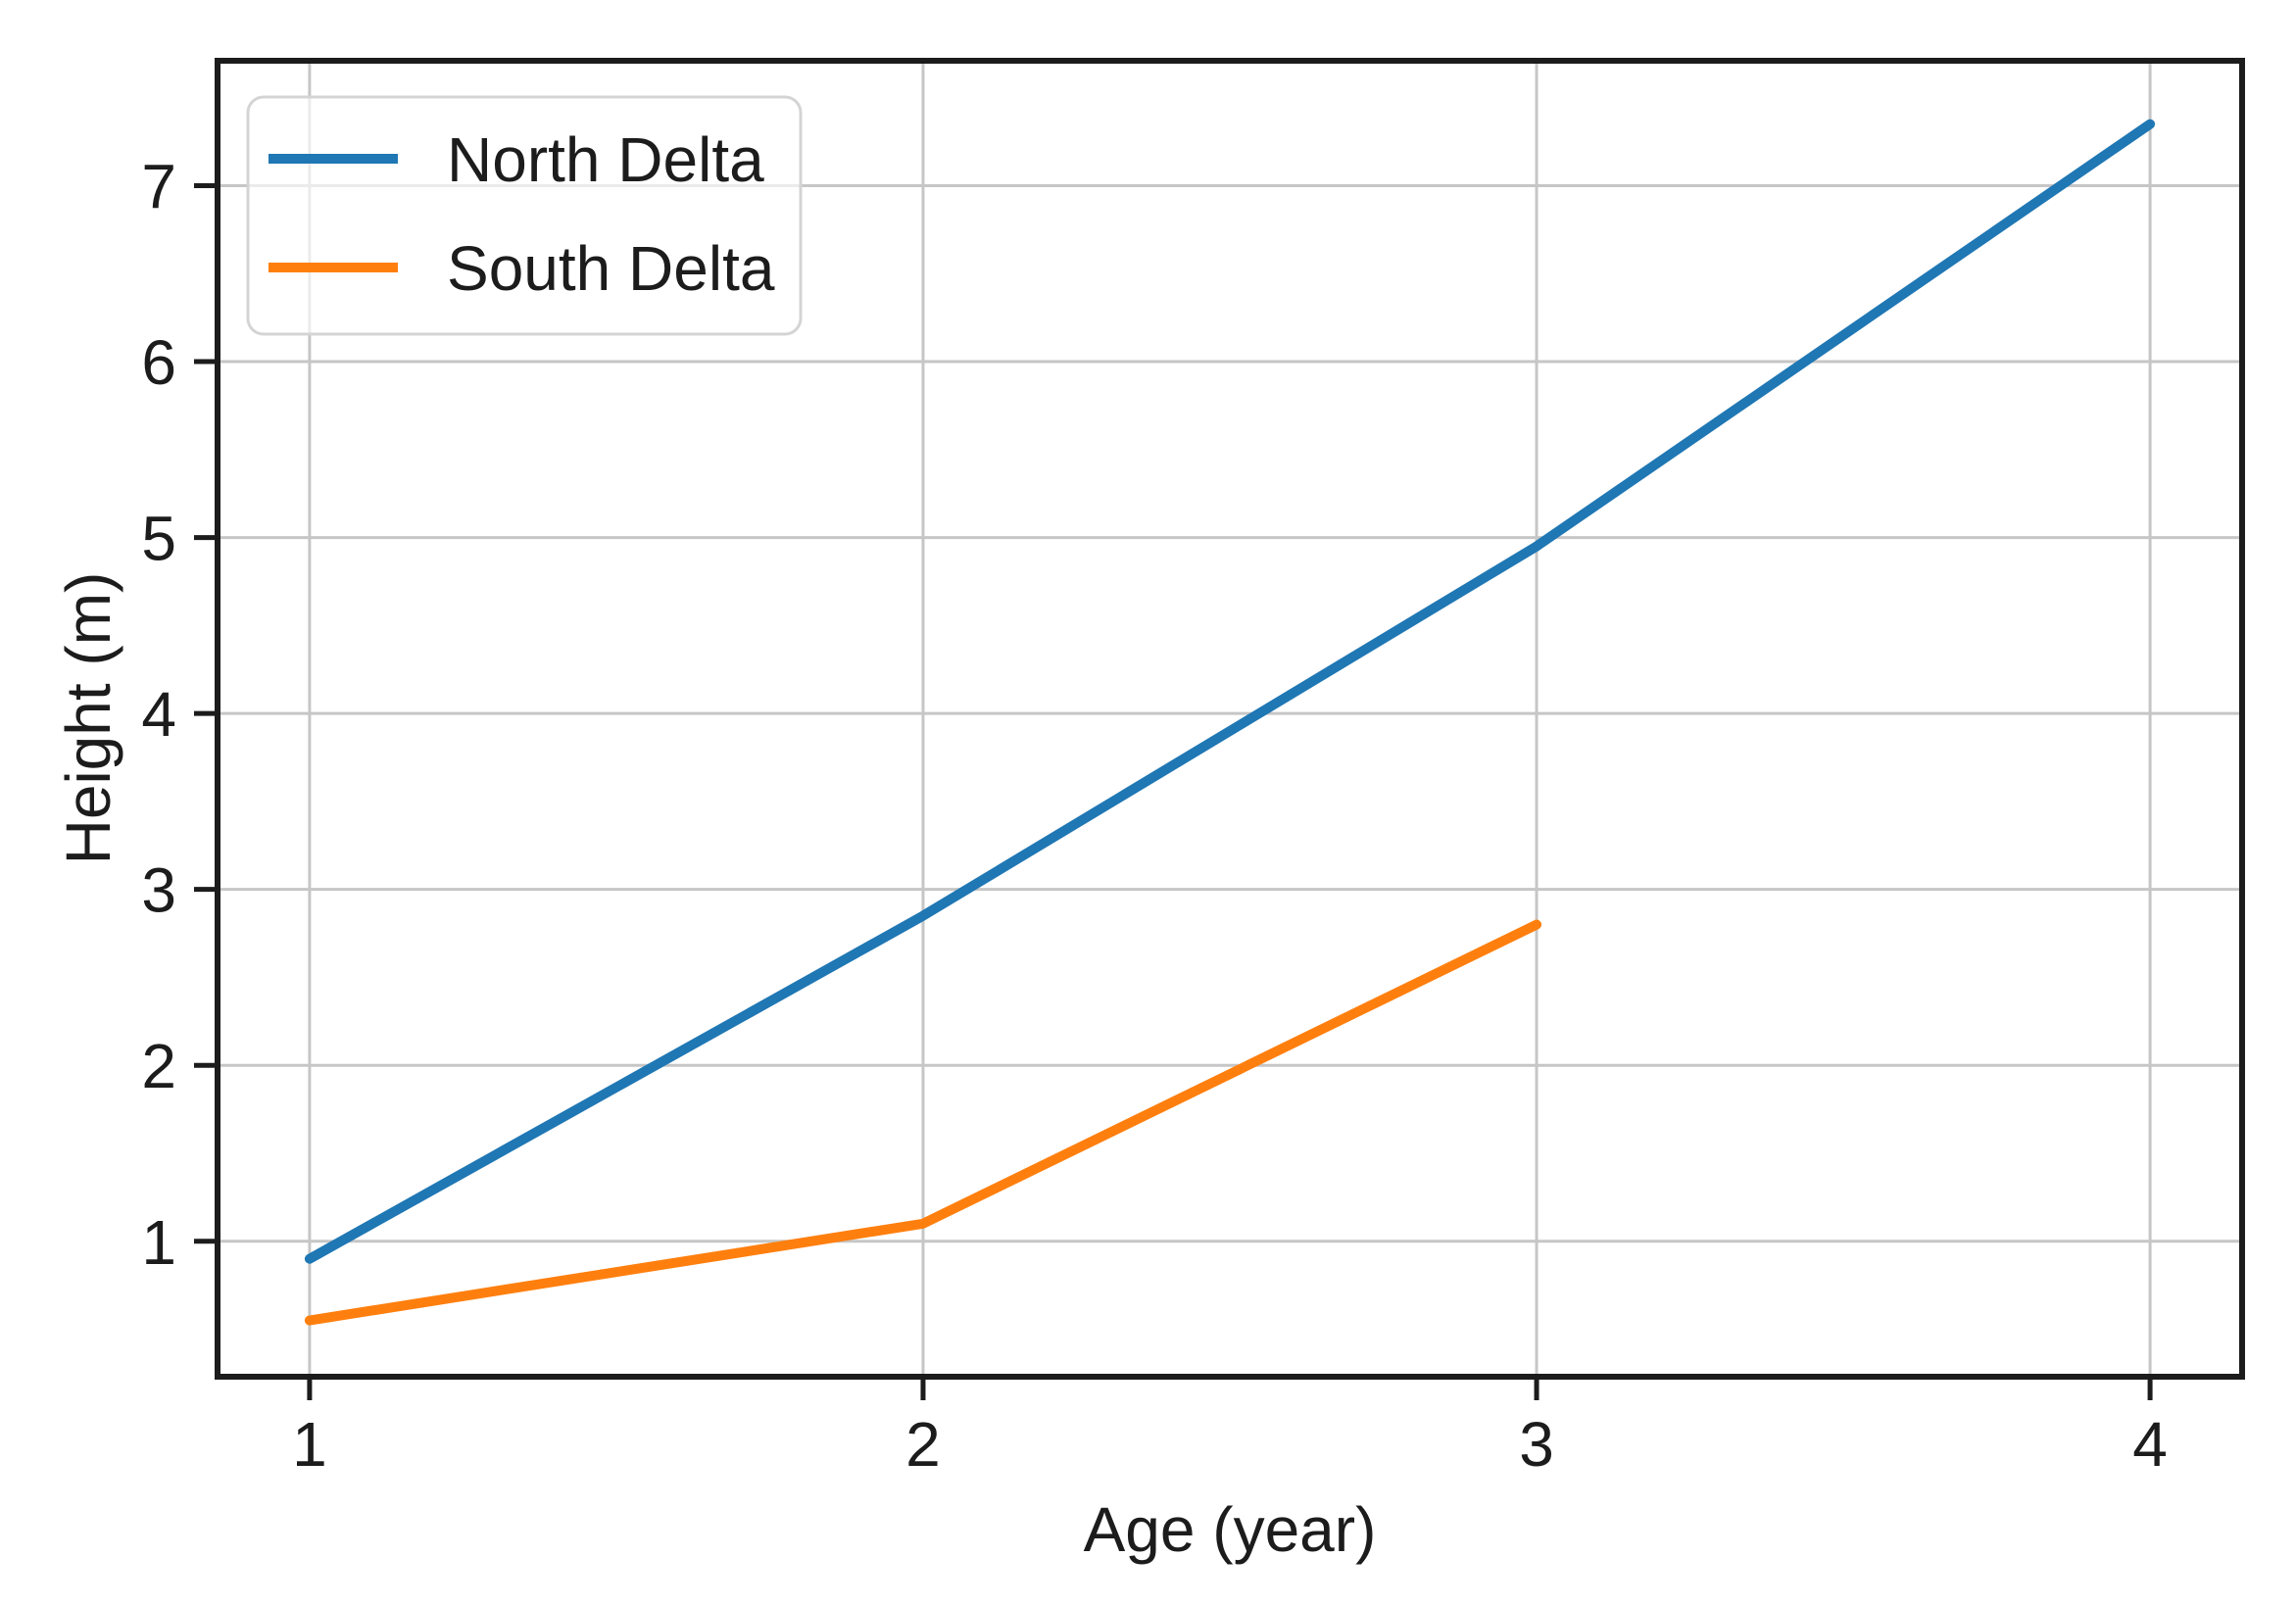 This screenshot has height=1606, width=2296. What do you see at coordinates (611, 269) in the screenshot?
I see `legend-label-south-delta: South Delta` at bounding box center [611, 269].